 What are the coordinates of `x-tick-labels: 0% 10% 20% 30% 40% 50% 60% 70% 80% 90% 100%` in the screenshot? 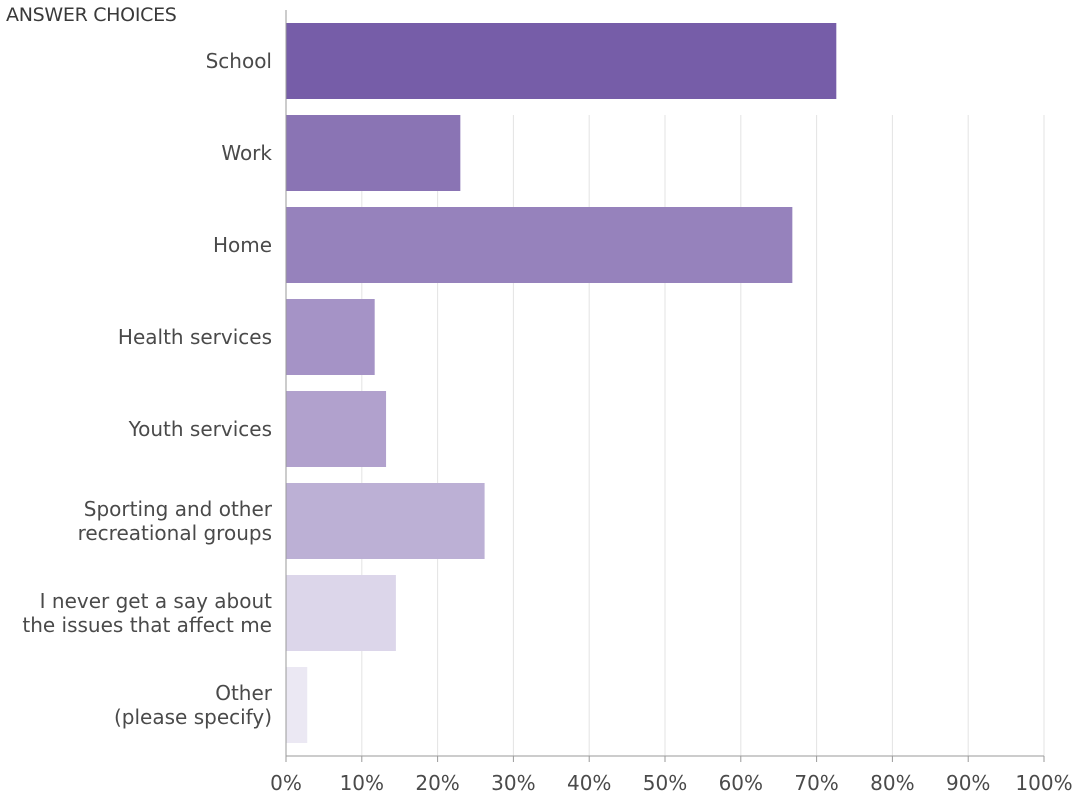 It's located at (671, 783).